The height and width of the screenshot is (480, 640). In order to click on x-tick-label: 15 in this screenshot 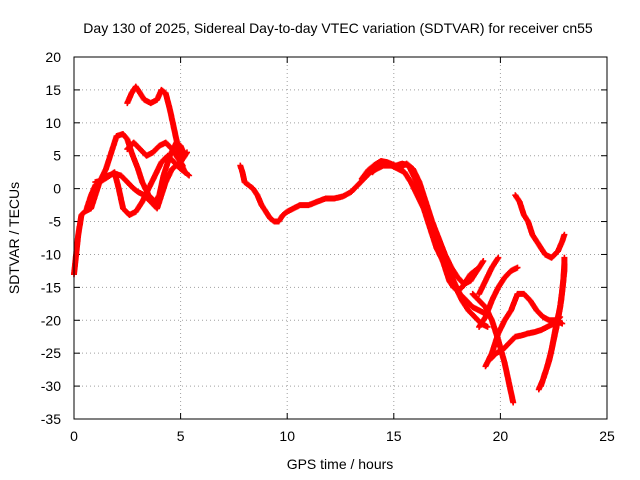, I will do `click(394, 436)`.